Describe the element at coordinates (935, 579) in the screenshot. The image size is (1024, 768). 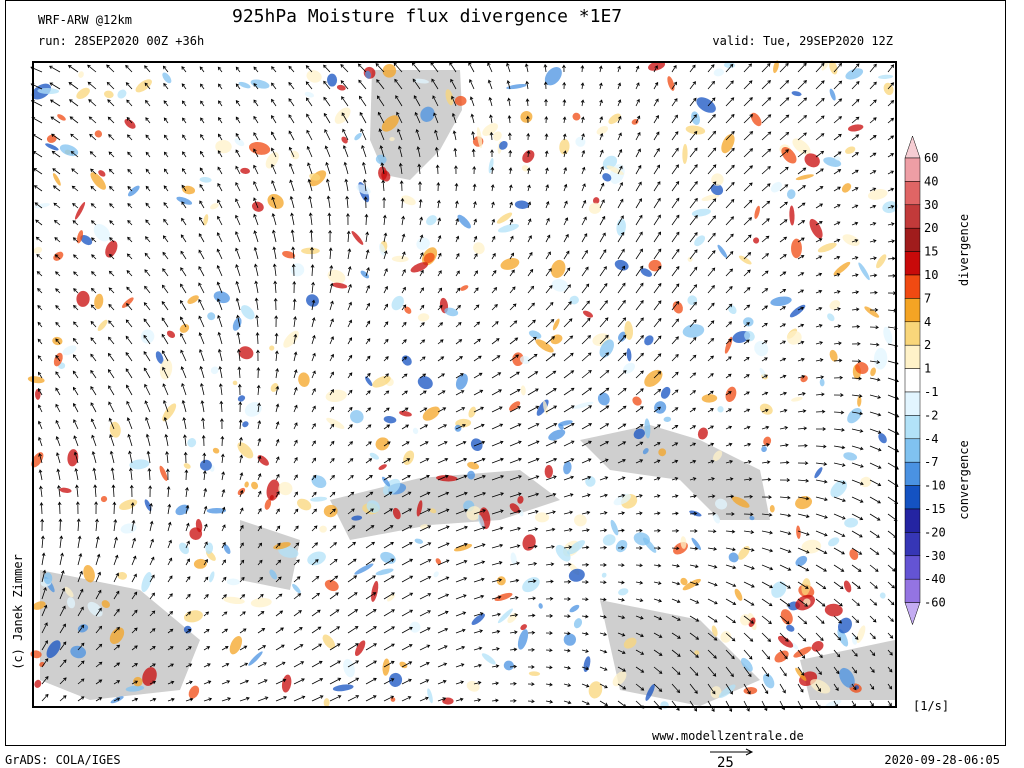
I see `colorbar-tick-label: -40` at that location.